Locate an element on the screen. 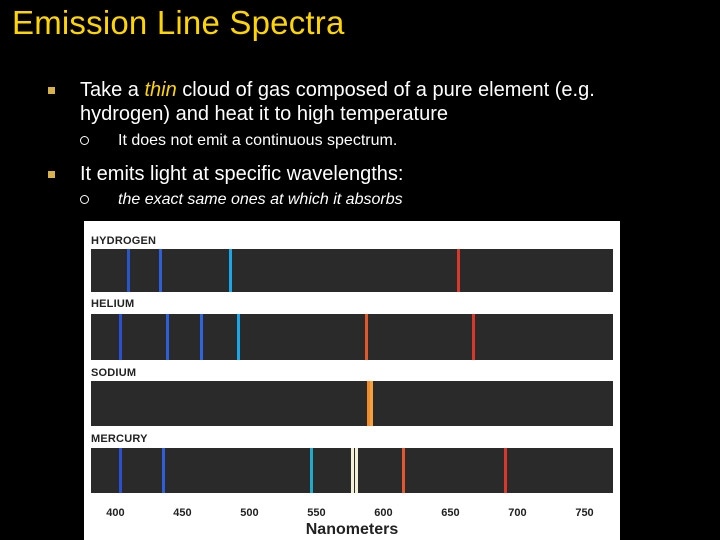 The height and width of the screenshot is (540, 720). sub-bullet-2-text: the exact same ones at which it absorbs is located at coordinates (260, 199).